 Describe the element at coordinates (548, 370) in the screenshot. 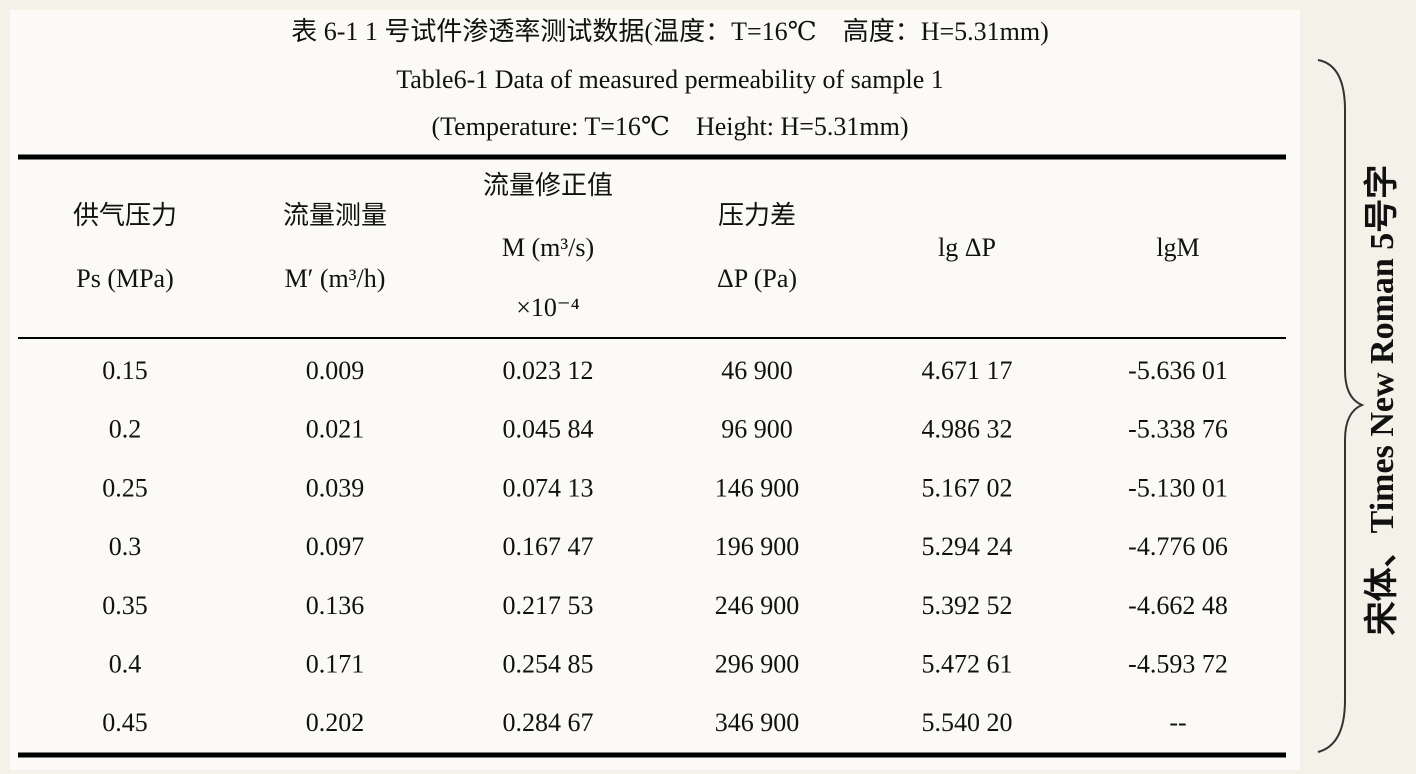

I see `table-cell: 0.023 12` at that location.